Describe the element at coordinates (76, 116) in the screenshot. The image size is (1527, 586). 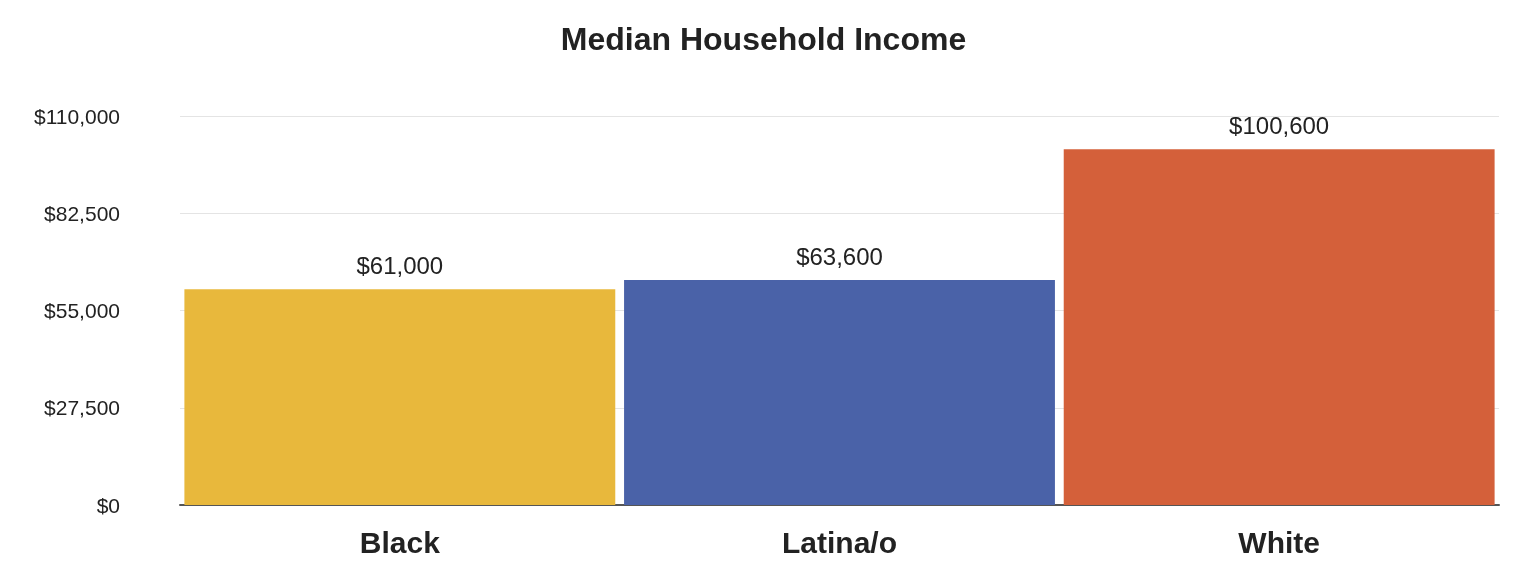
I see `y-tick-label: $110,000` at that location.